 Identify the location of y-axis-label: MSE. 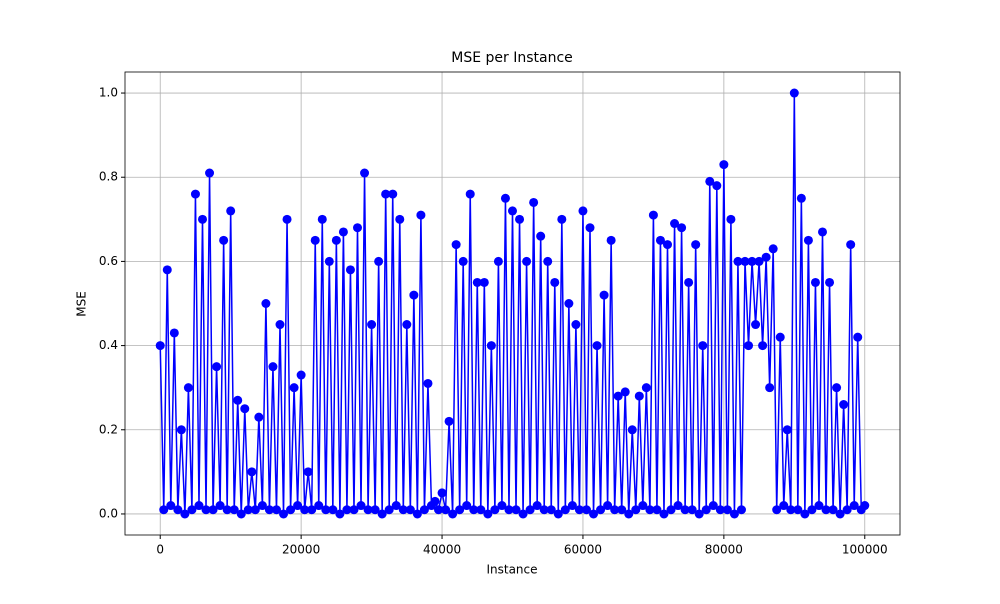
(82, 304).